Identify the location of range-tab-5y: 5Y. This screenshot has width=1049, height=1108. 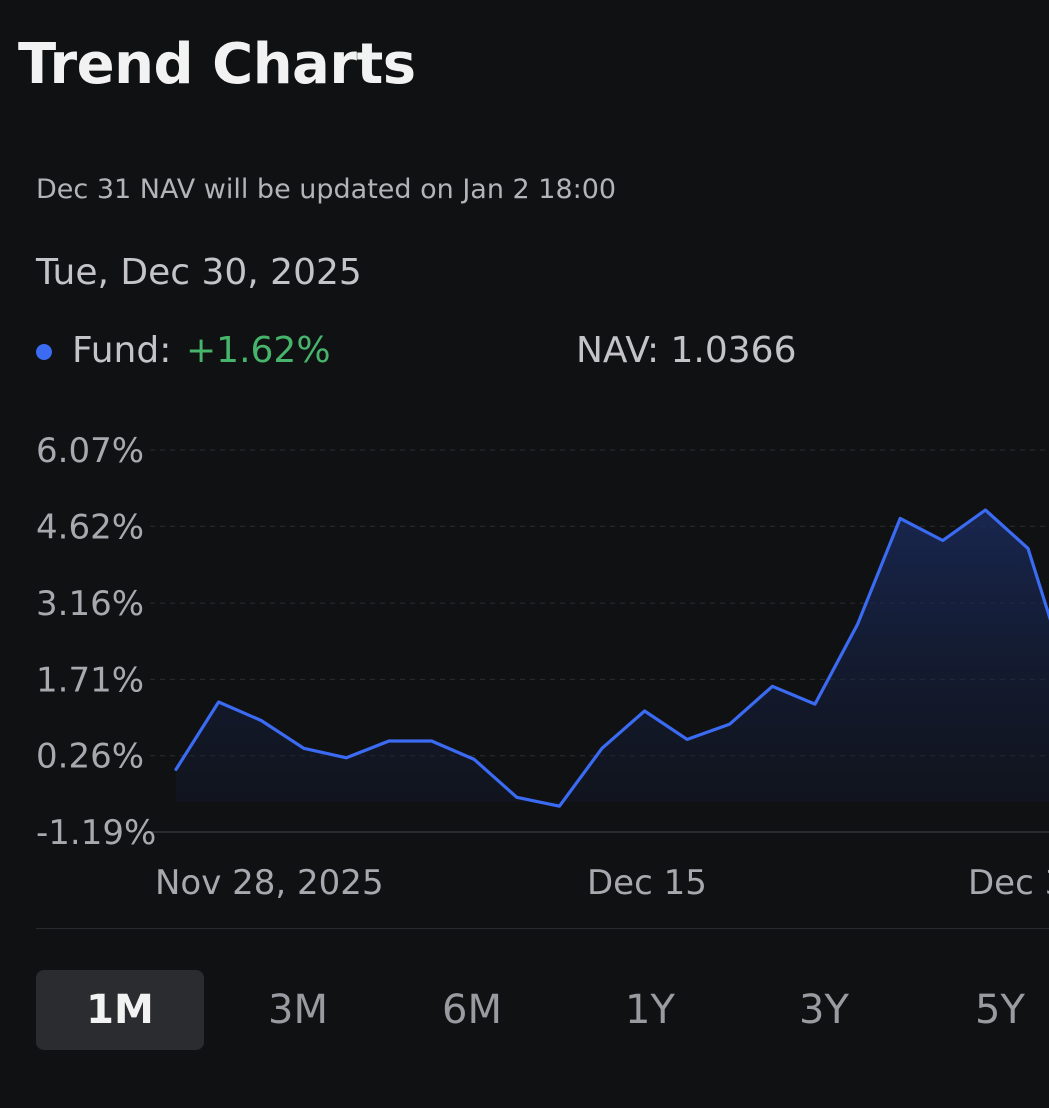
(1000, 1010).